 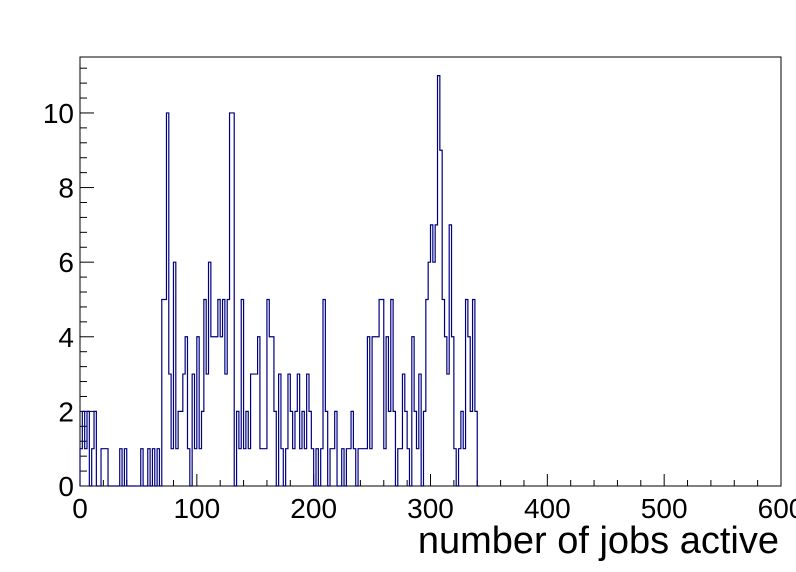 I want to click on y-tick-label: 2, so click(x=66, y=411).